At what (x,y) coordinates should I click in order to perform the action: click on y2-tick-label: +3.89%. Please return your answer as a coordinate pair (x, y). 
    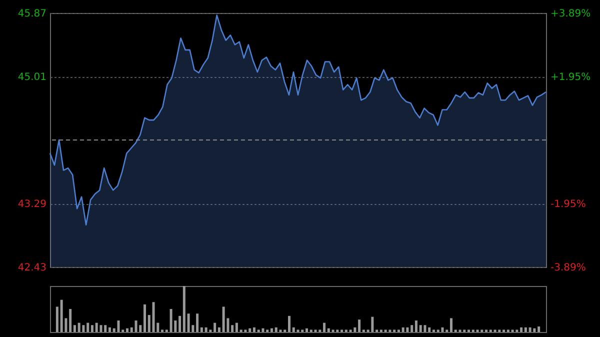
    Looking at the image, I should click on (570, 14).